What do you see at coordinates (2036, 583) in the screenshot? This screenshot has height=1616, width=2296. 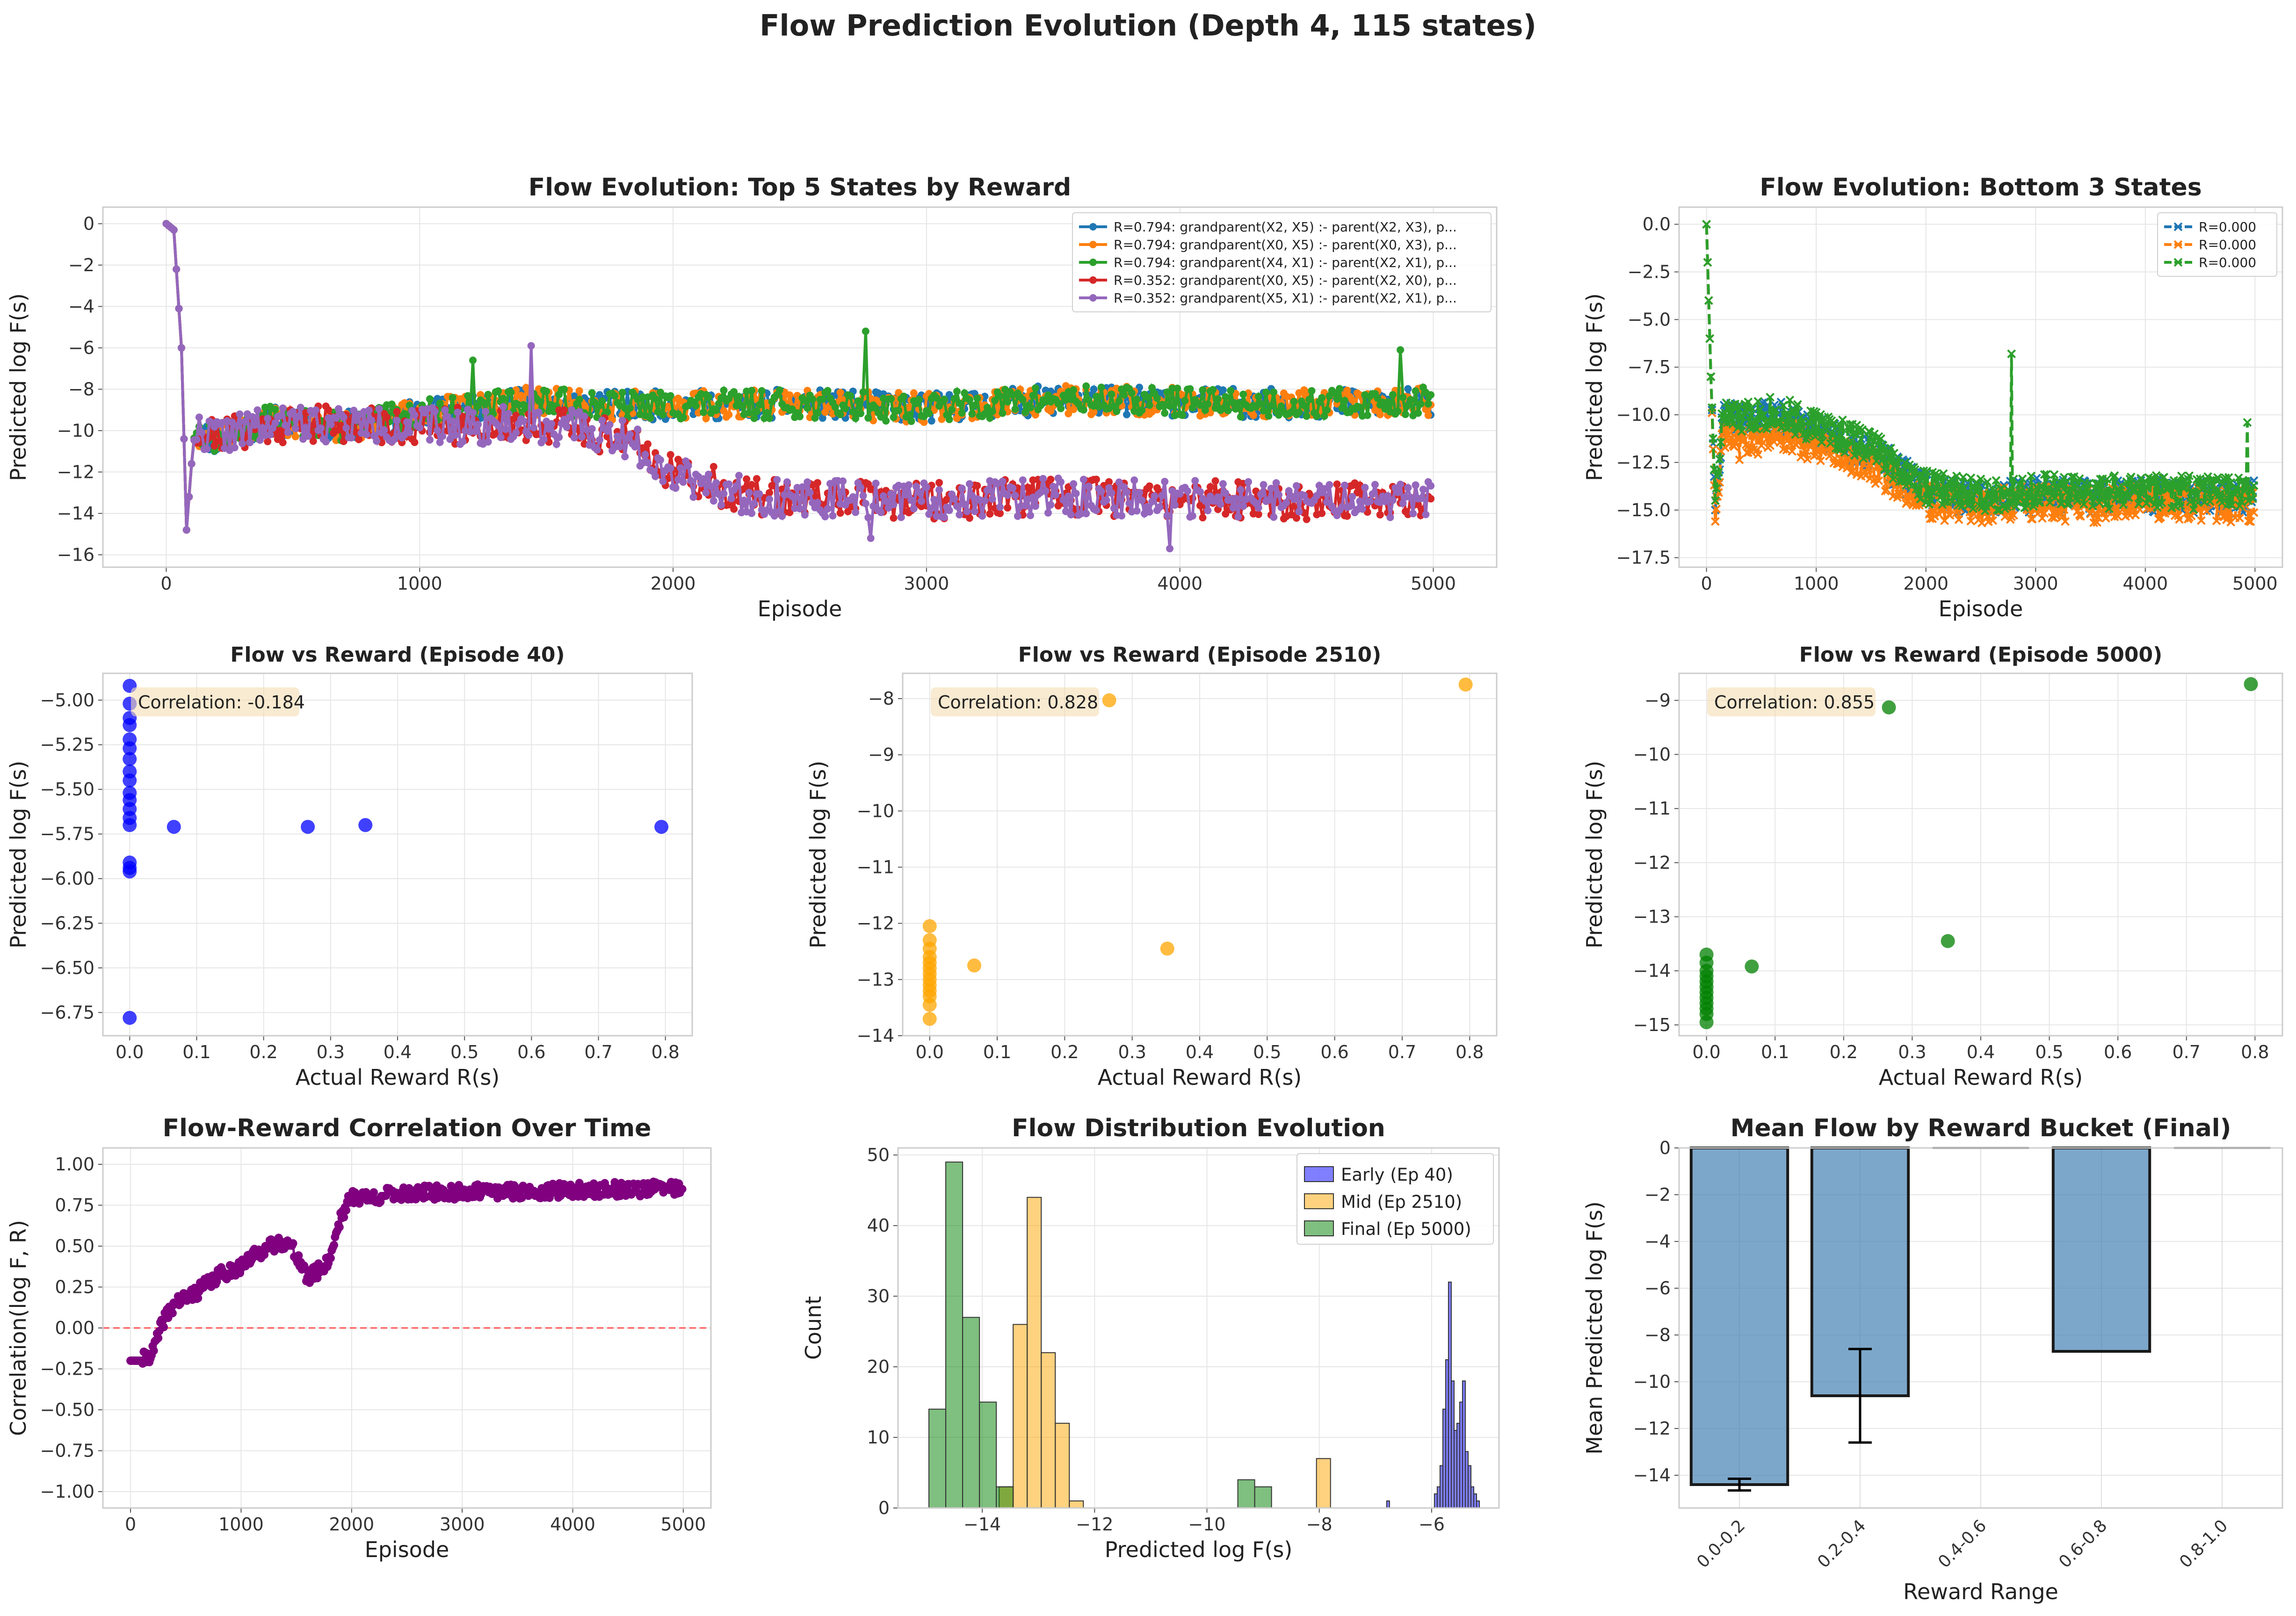 I see `x-tick-label: 3000` at bounding box center [2036, 583].